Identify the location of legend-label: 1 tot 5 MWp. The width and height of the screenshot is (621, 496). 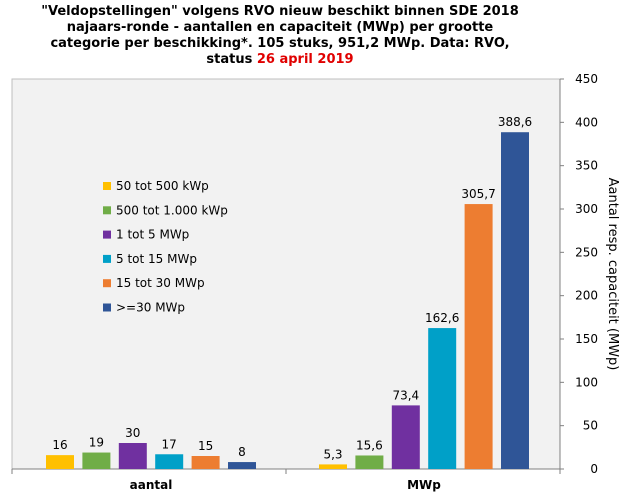
(152, 235).